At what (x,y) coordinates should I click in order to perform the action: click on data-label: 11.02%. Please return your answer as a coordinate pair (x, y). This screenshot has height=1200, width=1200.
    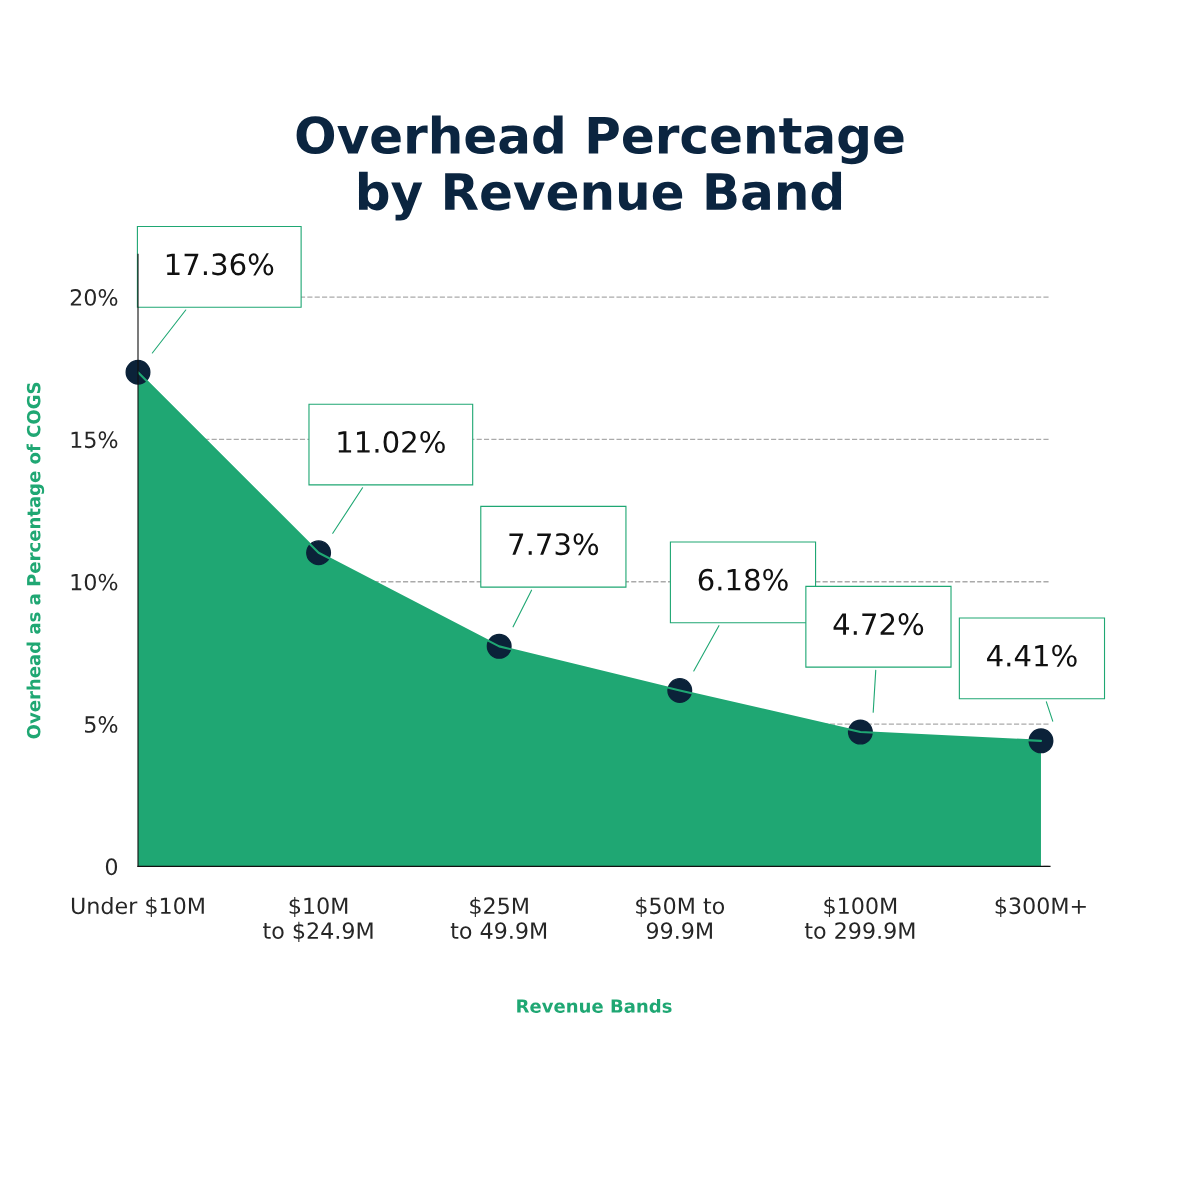
    Looking at the image, I should click on (391, 442).